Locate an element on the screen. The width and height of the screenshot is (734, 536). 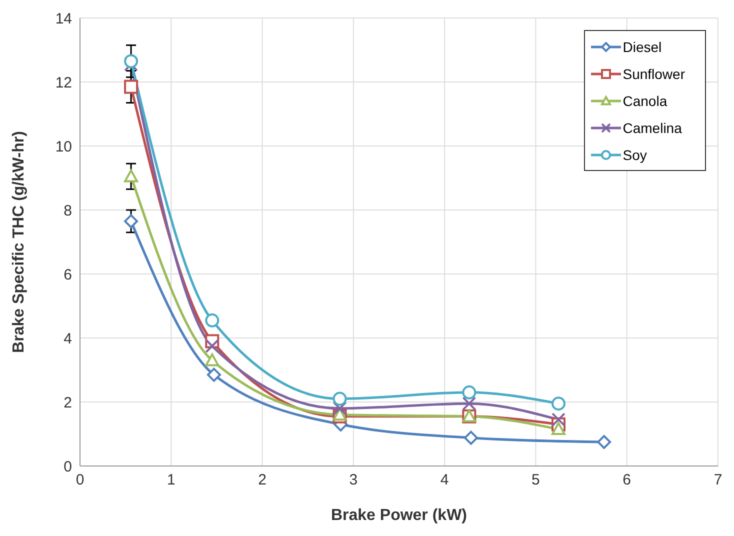
x-tick-label: 6 is located at coordinates (627, 480).